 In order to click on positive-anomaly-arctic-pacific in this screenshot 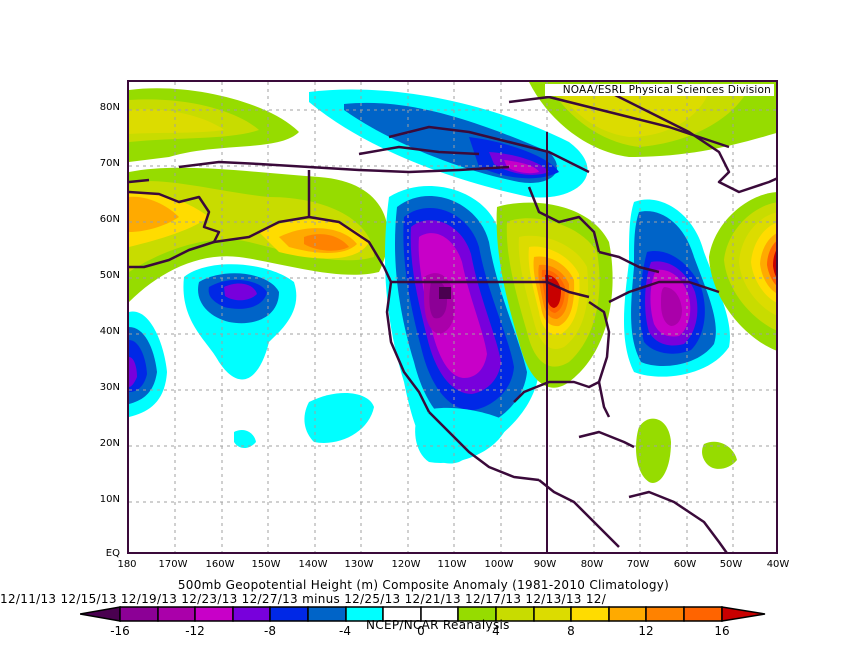, I will do `click(214, 125)`.